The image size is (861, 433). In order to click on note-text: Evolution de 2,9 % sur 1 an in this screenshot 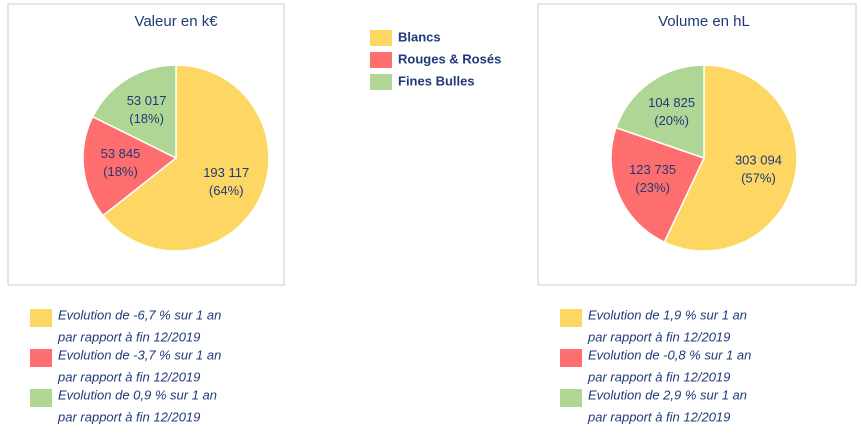, I will do `click(667, 394)`.